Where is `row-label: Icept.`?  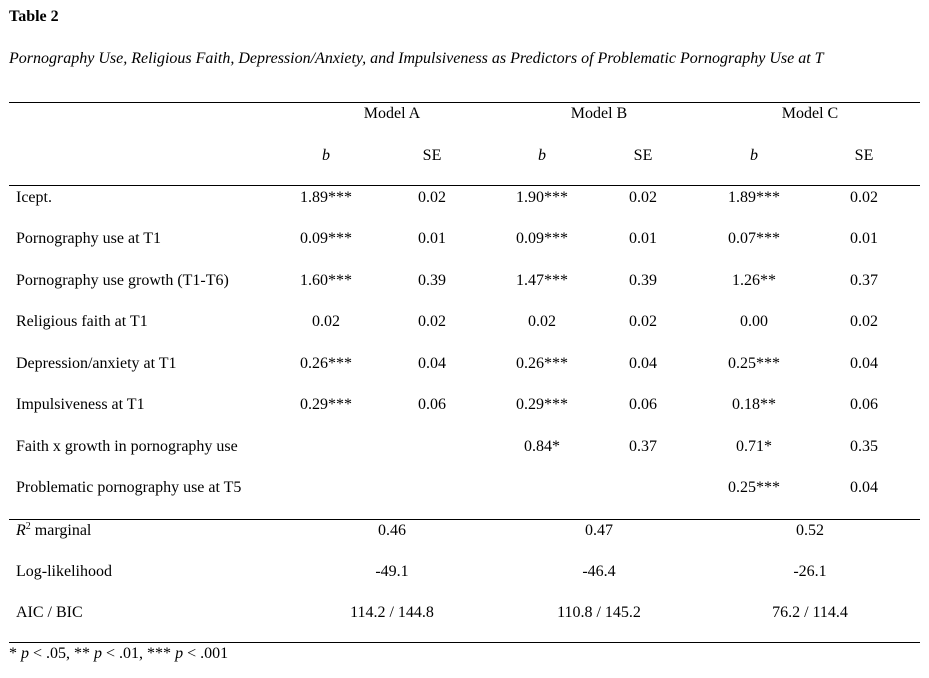
row-label: Icept. is located at coordinates (34, 197).